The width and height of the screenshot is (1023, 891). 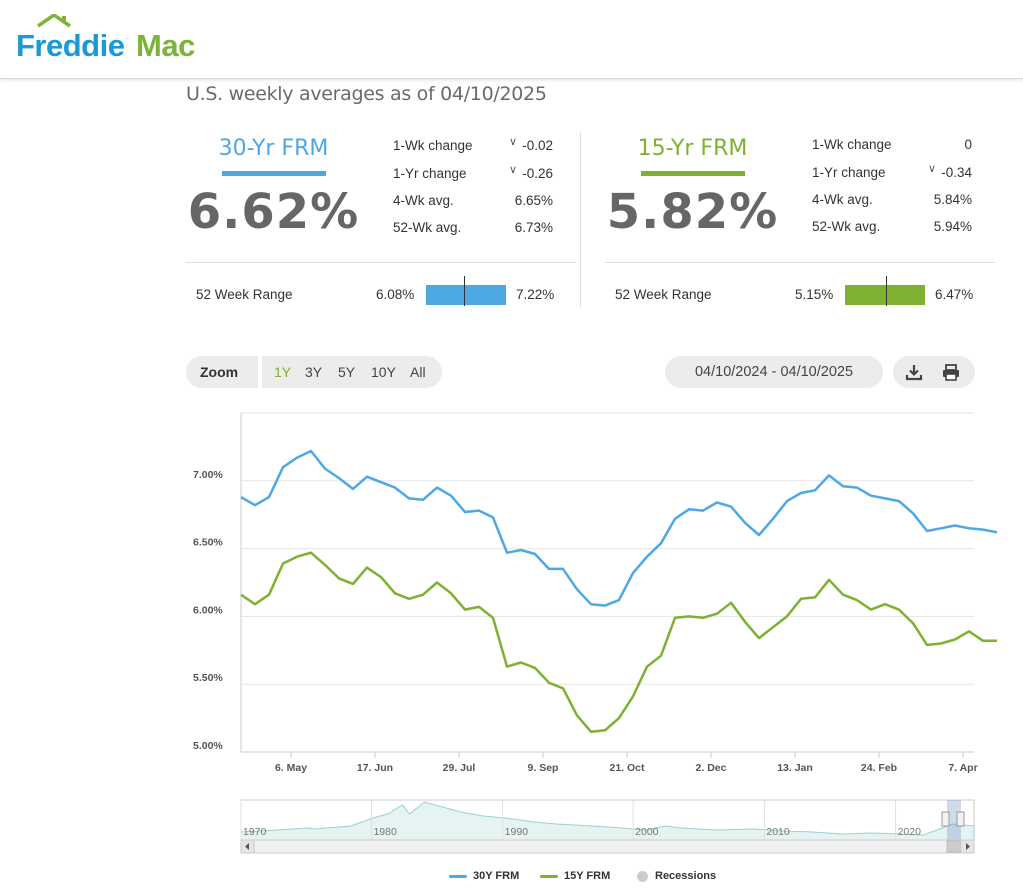 What do you see at coordinates (587, 876) in the screenshot?
I see `legend-label: 15Y FRM` at bounding box center [587, 876].